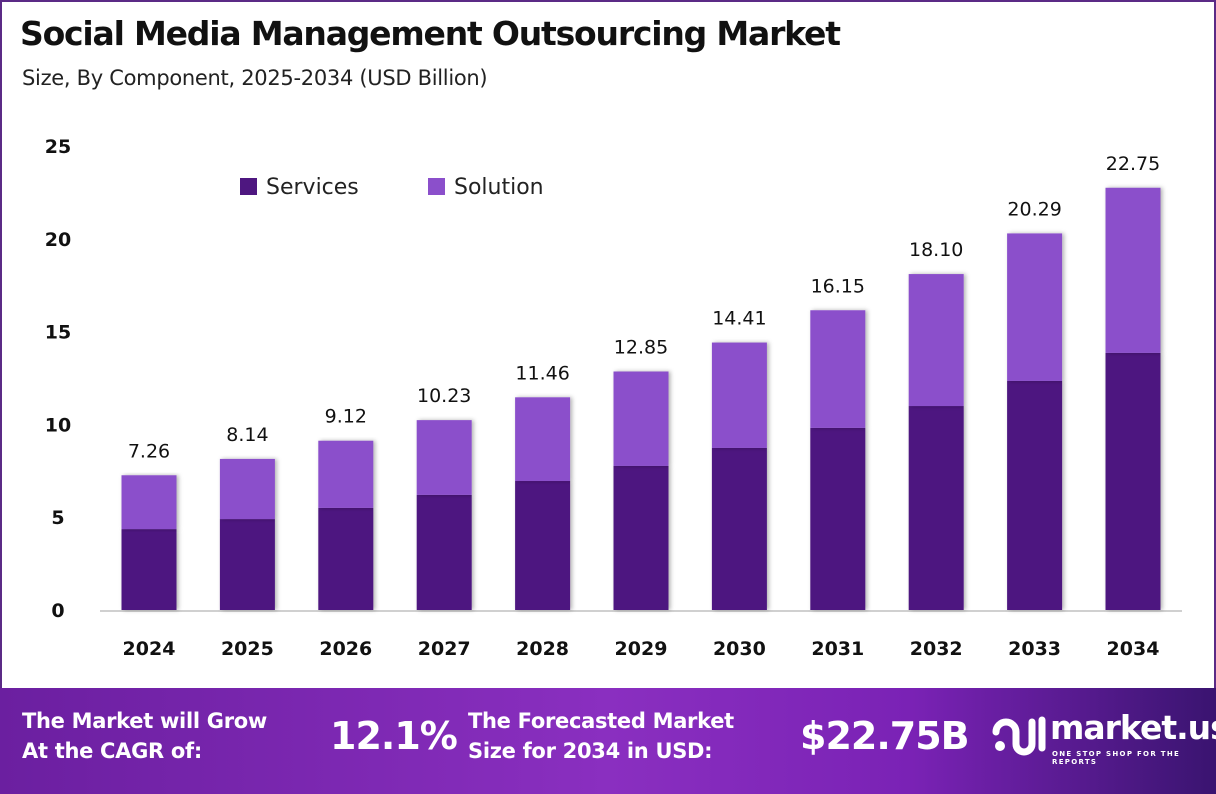 This screenshot has width=1216, height=794. I want to click on bar-solution-2027, so click(444, 457).